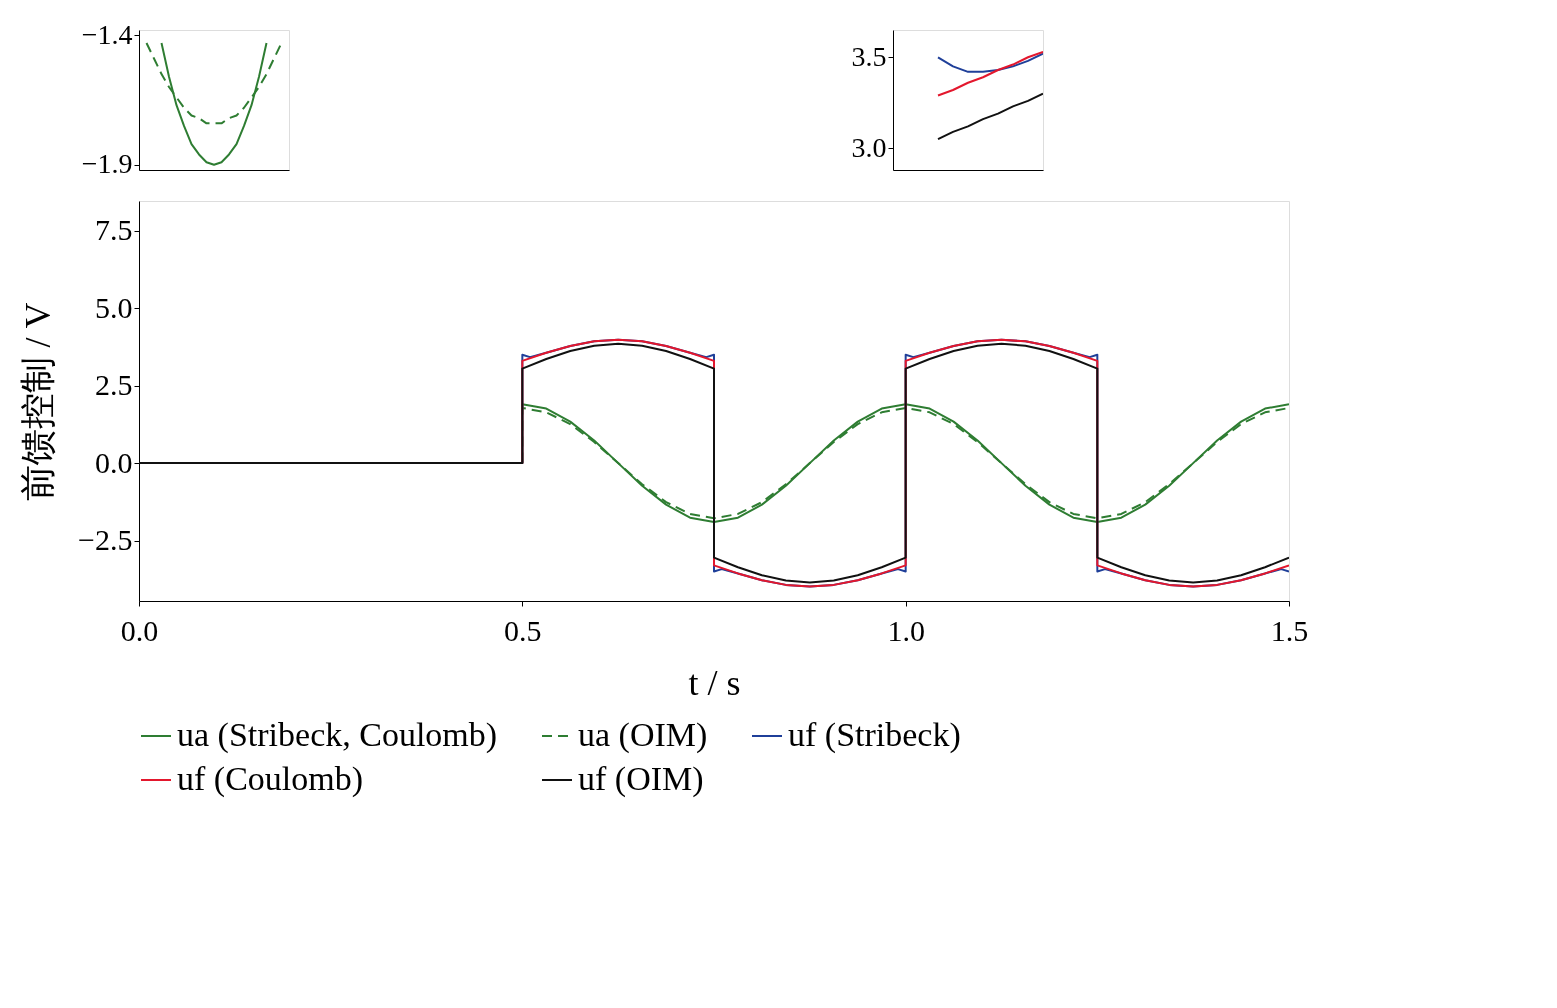 The width and height of the screenshot is (1557, 1008). Describe the element at coordinates (114, 230) in the screenshot. I see `y-tick-label: 7.5` at that location.